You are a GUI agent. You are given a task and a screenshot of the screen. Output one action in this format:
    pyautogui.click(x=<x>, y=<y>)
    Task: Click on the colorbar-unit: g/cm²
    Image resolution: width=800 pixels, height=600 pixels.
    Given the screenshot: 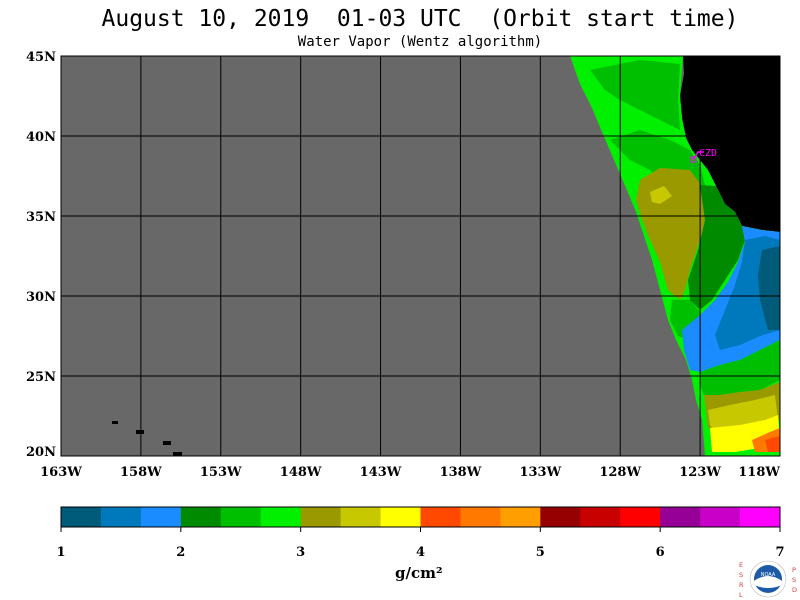 What is the action you would take?
    pyautogui.click(x=419, y=573)
    